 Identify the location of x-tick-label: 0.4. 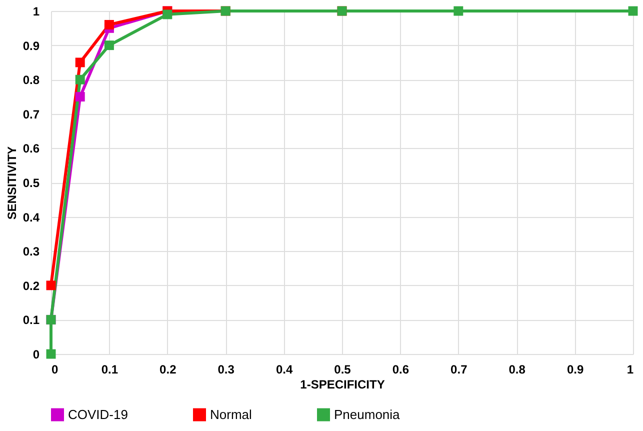
(284, 369).